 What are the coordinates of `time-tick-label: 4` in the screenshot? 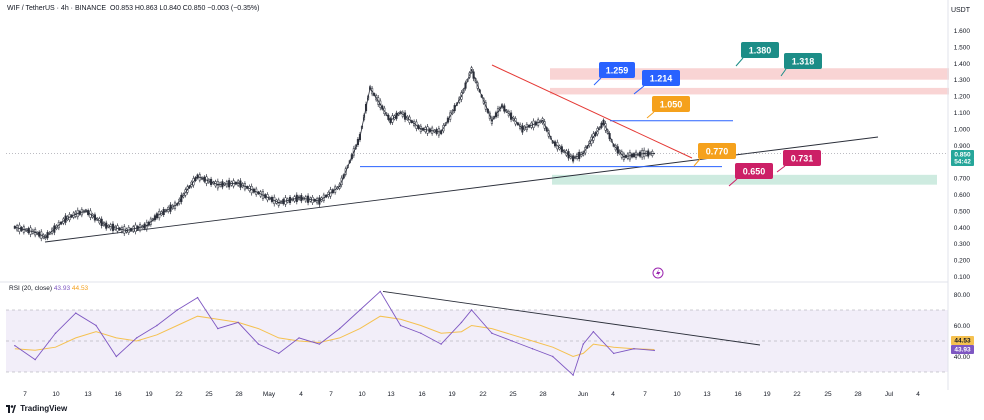 It's located at (613, 394).